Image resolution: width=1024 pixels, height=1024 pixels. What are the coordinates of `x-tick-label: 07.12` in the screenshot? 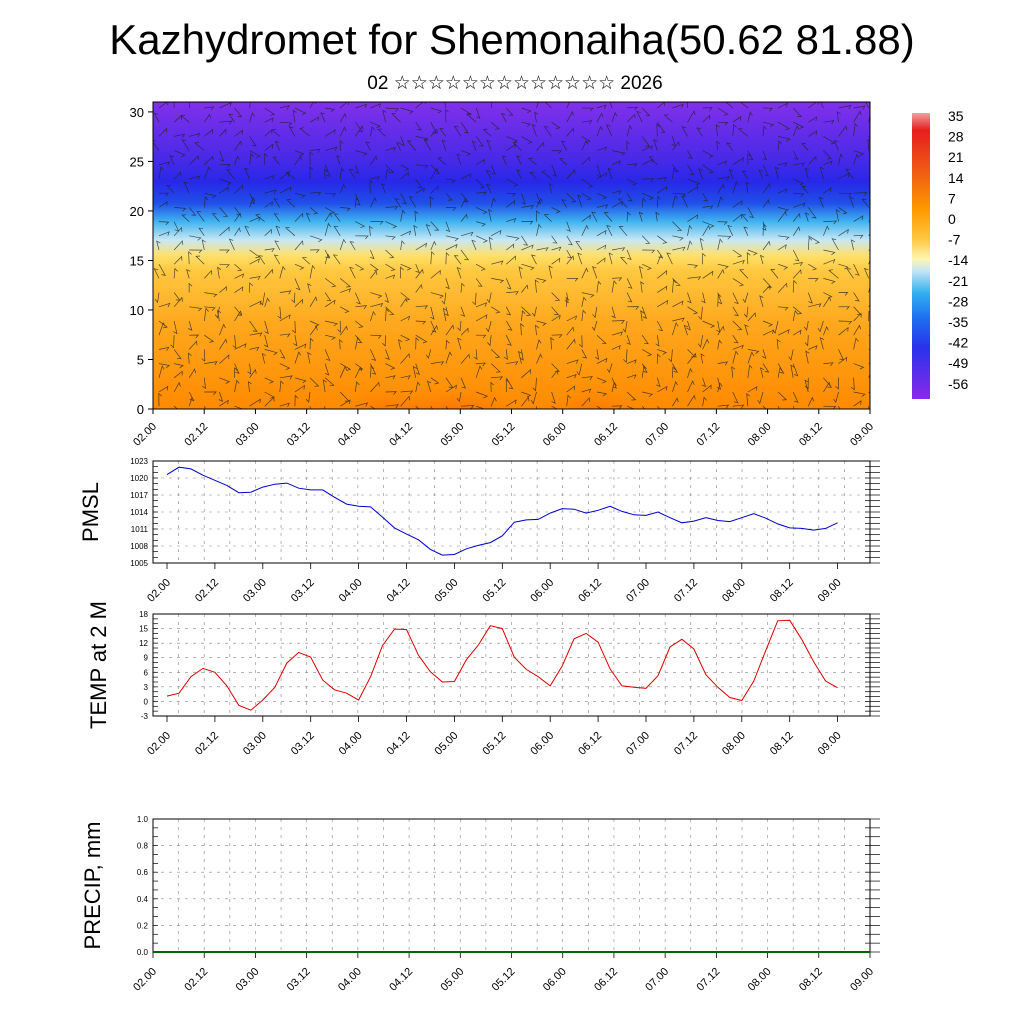 It's located at (686, 744).